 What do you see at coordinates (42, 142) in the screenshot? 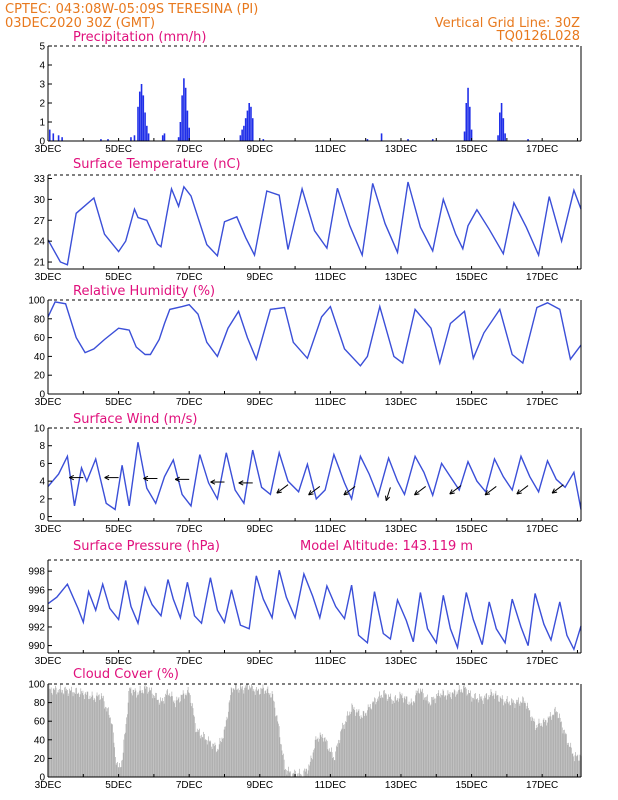
I see `y-tick-label: 0` at bounding box center [42, 142].